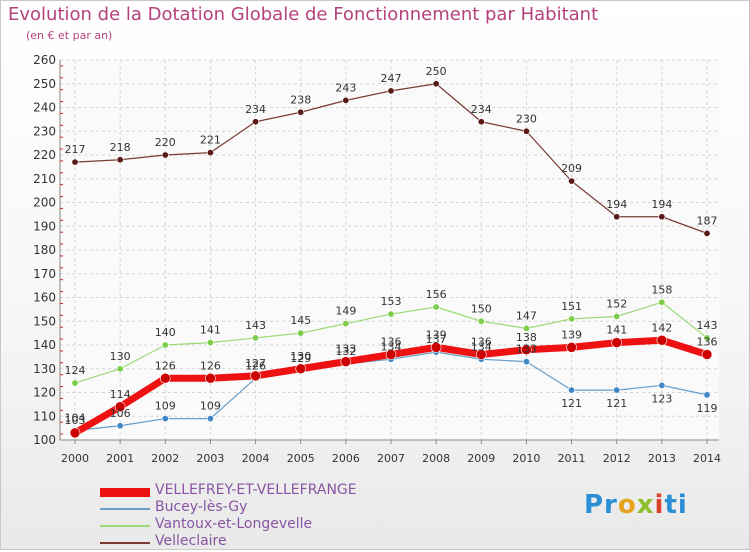 The image size is (750, 552). Describe the element at coordinates (391, 301) in the screenshot. I see `data-label: 153` at that location.